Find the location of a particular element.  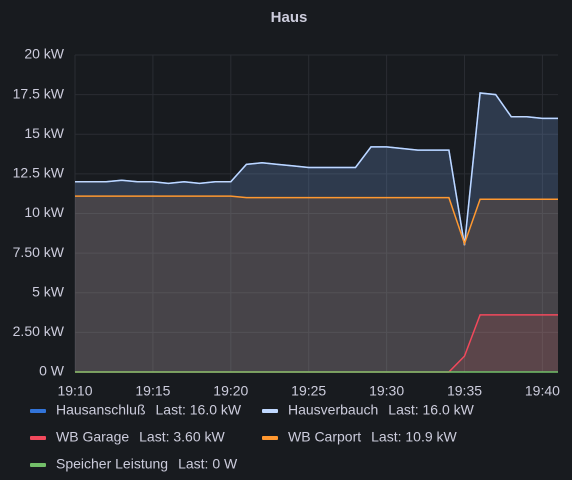

legend-value: Last: 0 W is located at coordinates (208, 464).